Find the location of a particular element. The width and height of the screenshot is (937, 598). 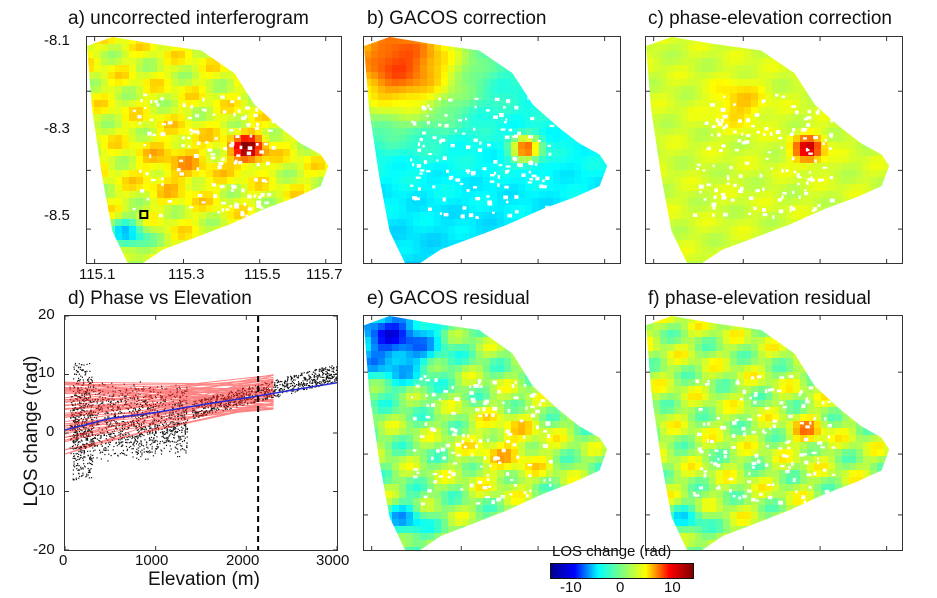

colorbar-tick-label: 0 is located at coordinates (620, 587).